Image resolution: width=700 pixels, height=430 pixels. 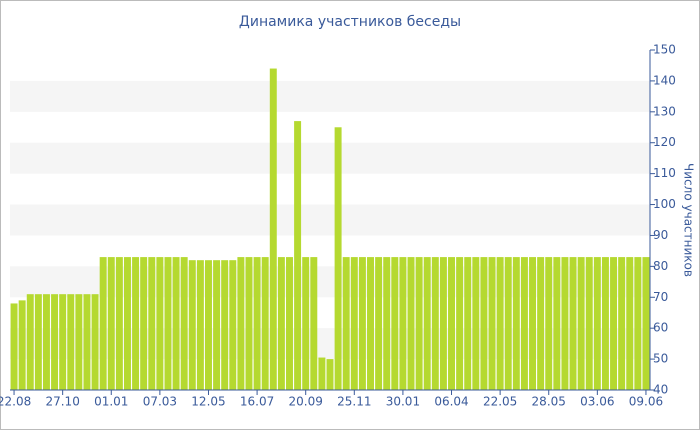 What do you see at coordinates (306, 402) in the screenshot?
I see `x-tick-label: 20.09` at bounding box center [306, 402].